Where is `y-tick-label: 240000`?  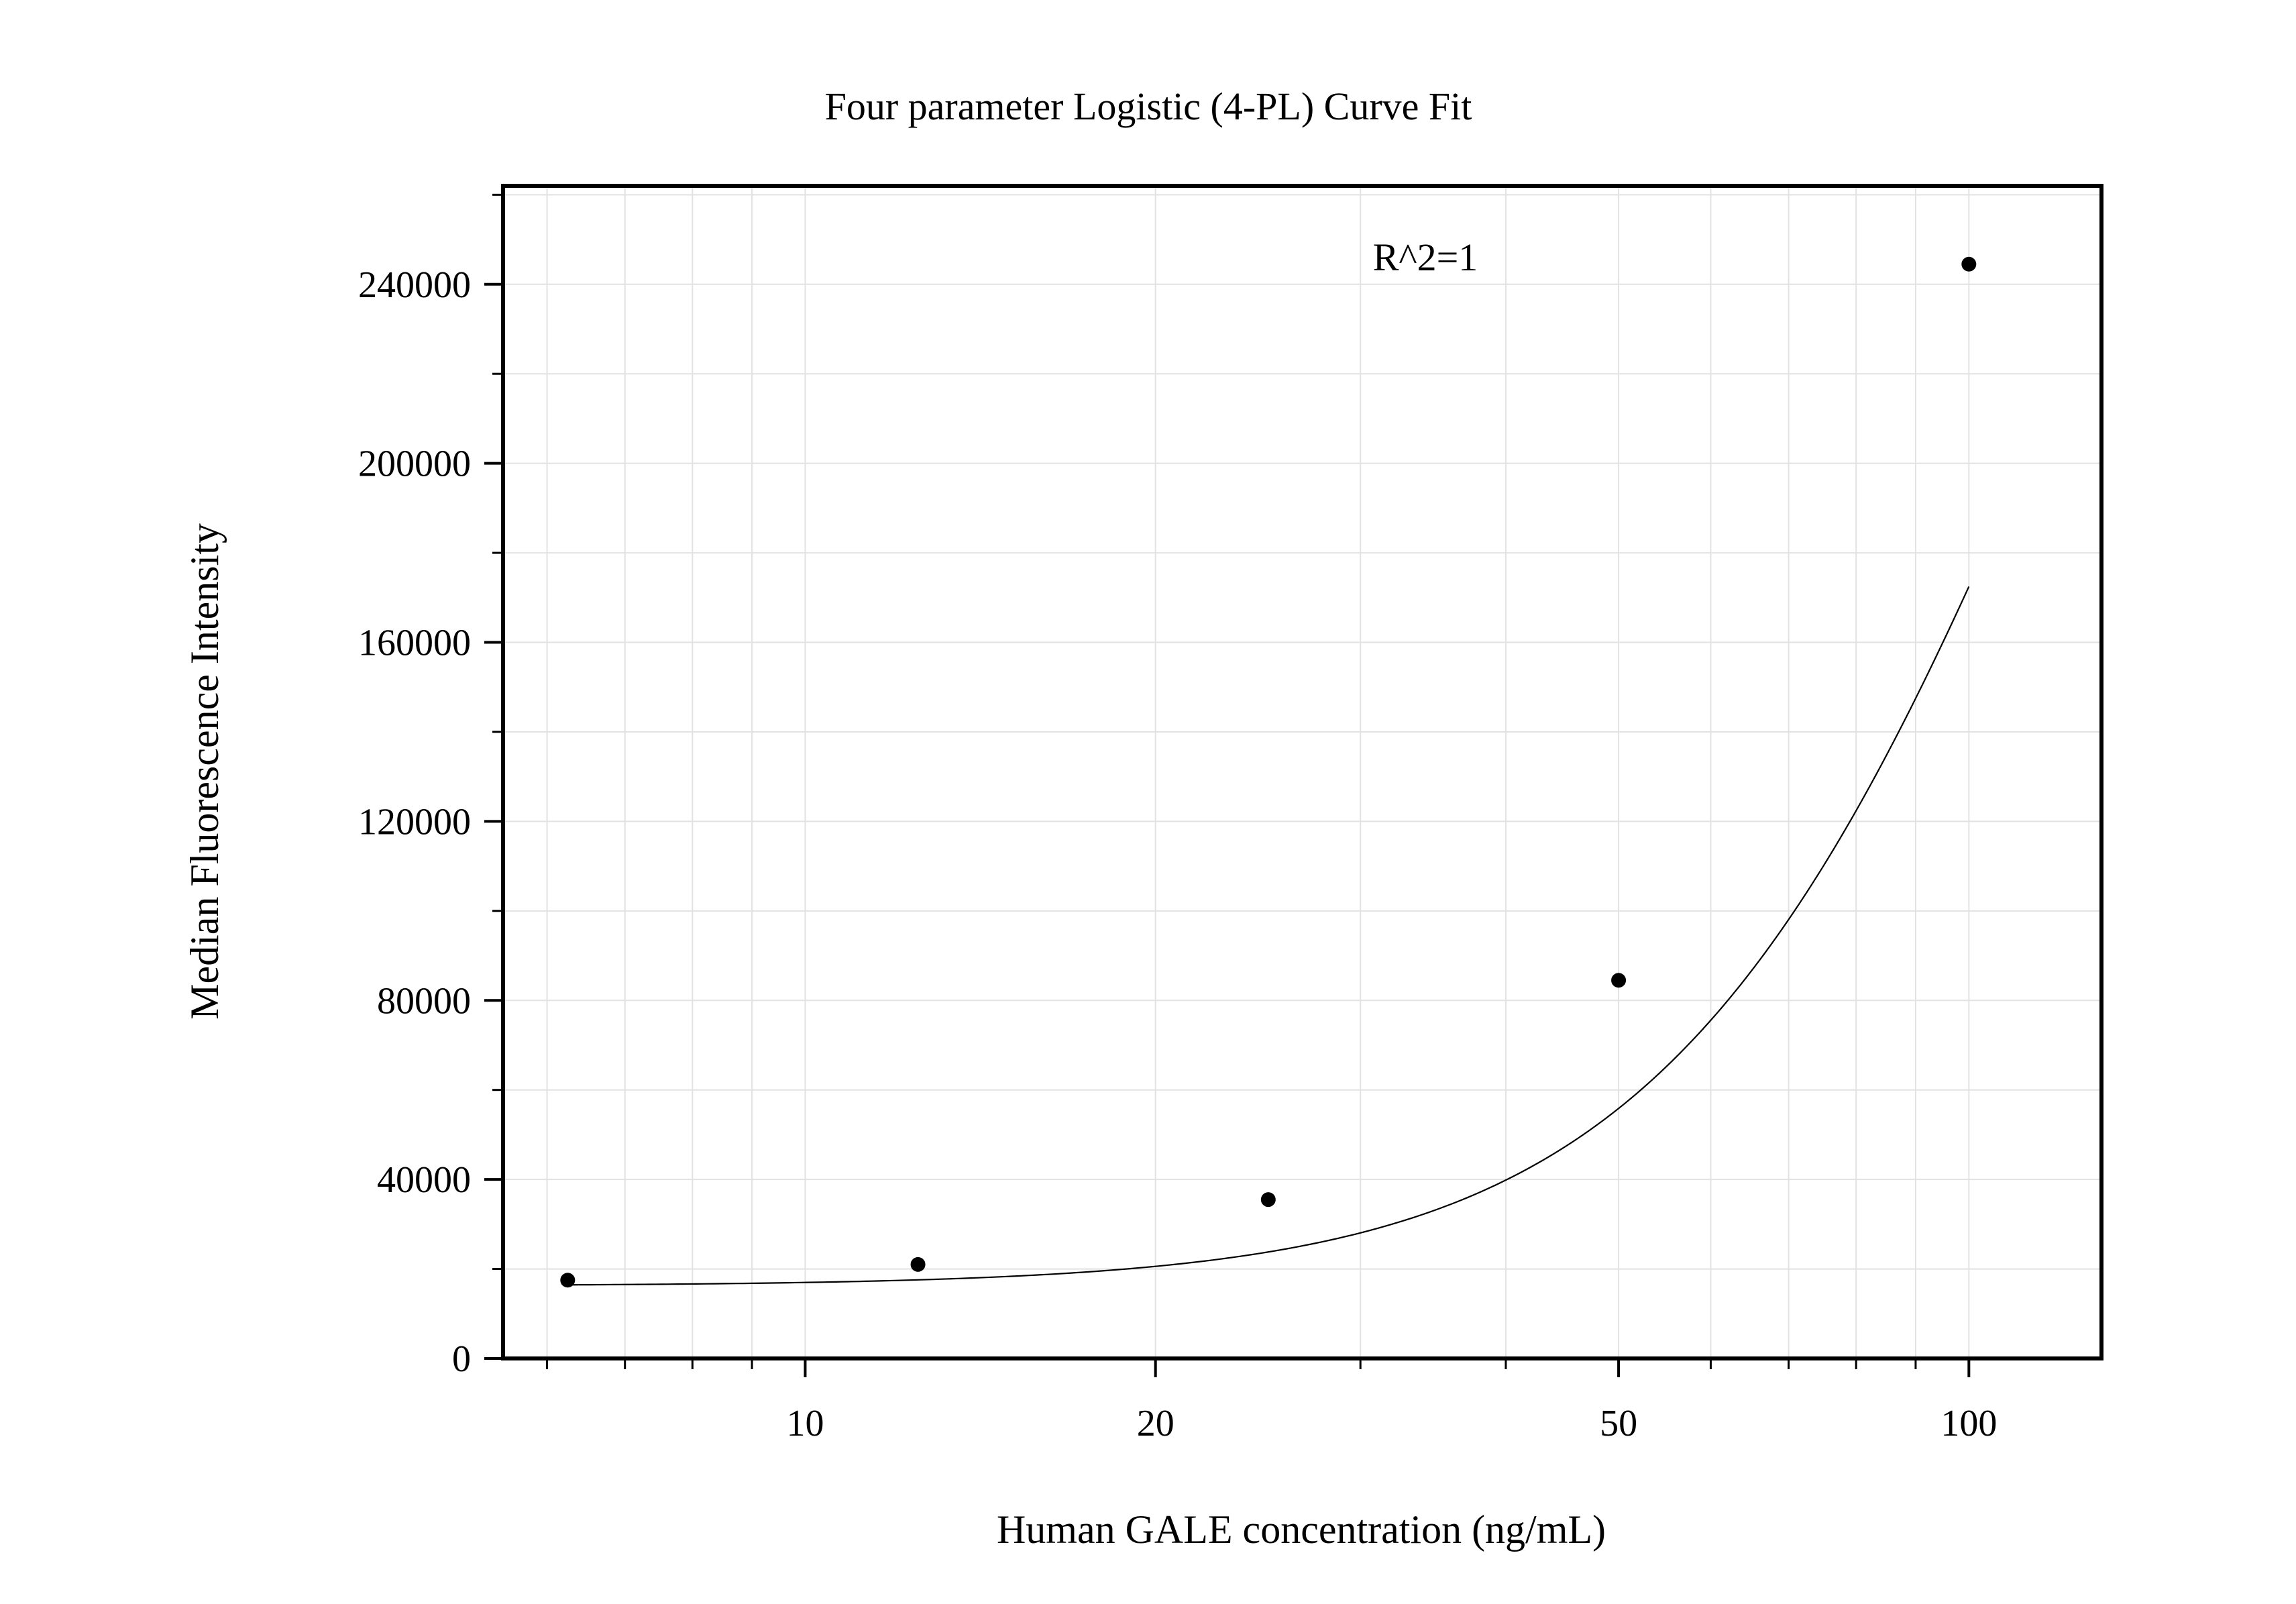 y-tick-label: 240000 is located at coordinates (415, 285).